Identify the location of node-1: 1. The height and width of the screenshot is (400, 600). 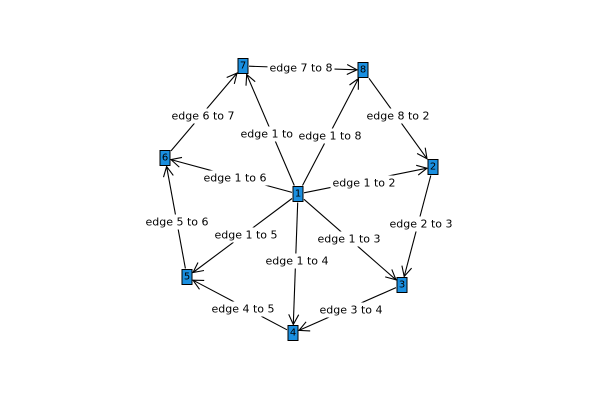
(298, 194).